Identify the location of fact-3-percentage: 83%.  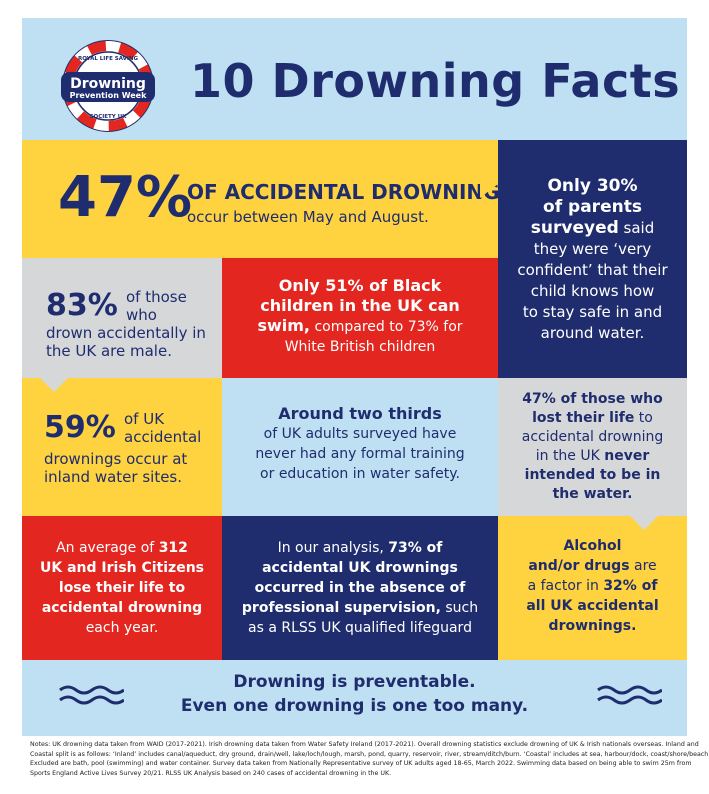
(82, 305).